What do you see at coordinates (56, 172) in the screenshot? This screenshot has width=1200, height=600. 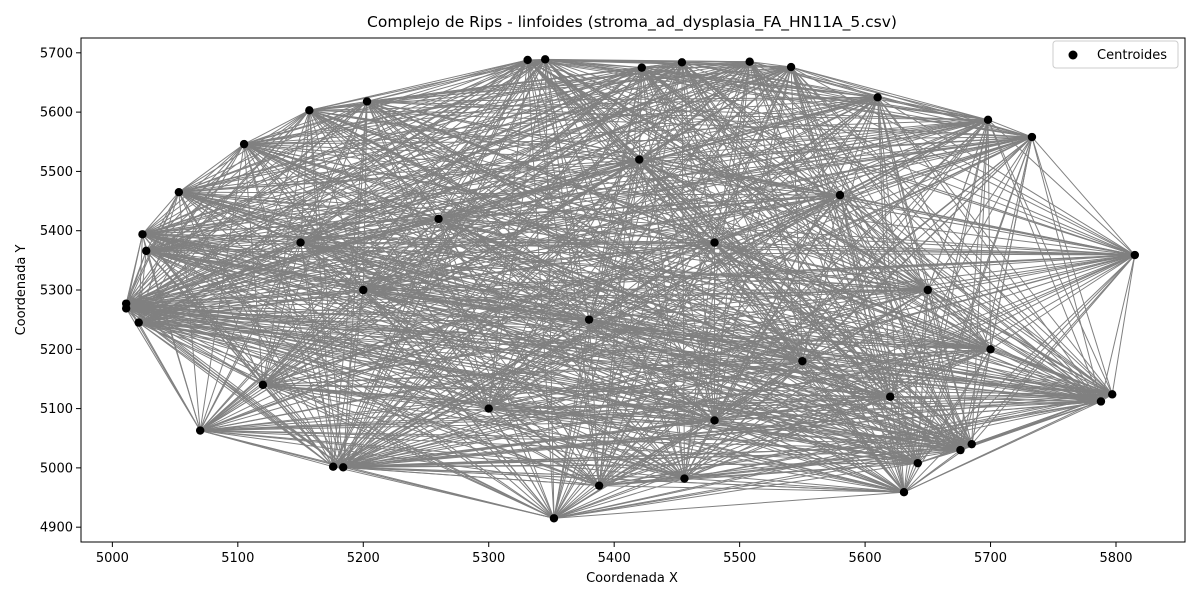 I see `y-tick-label: 5500` at bounding box center [56, 172].